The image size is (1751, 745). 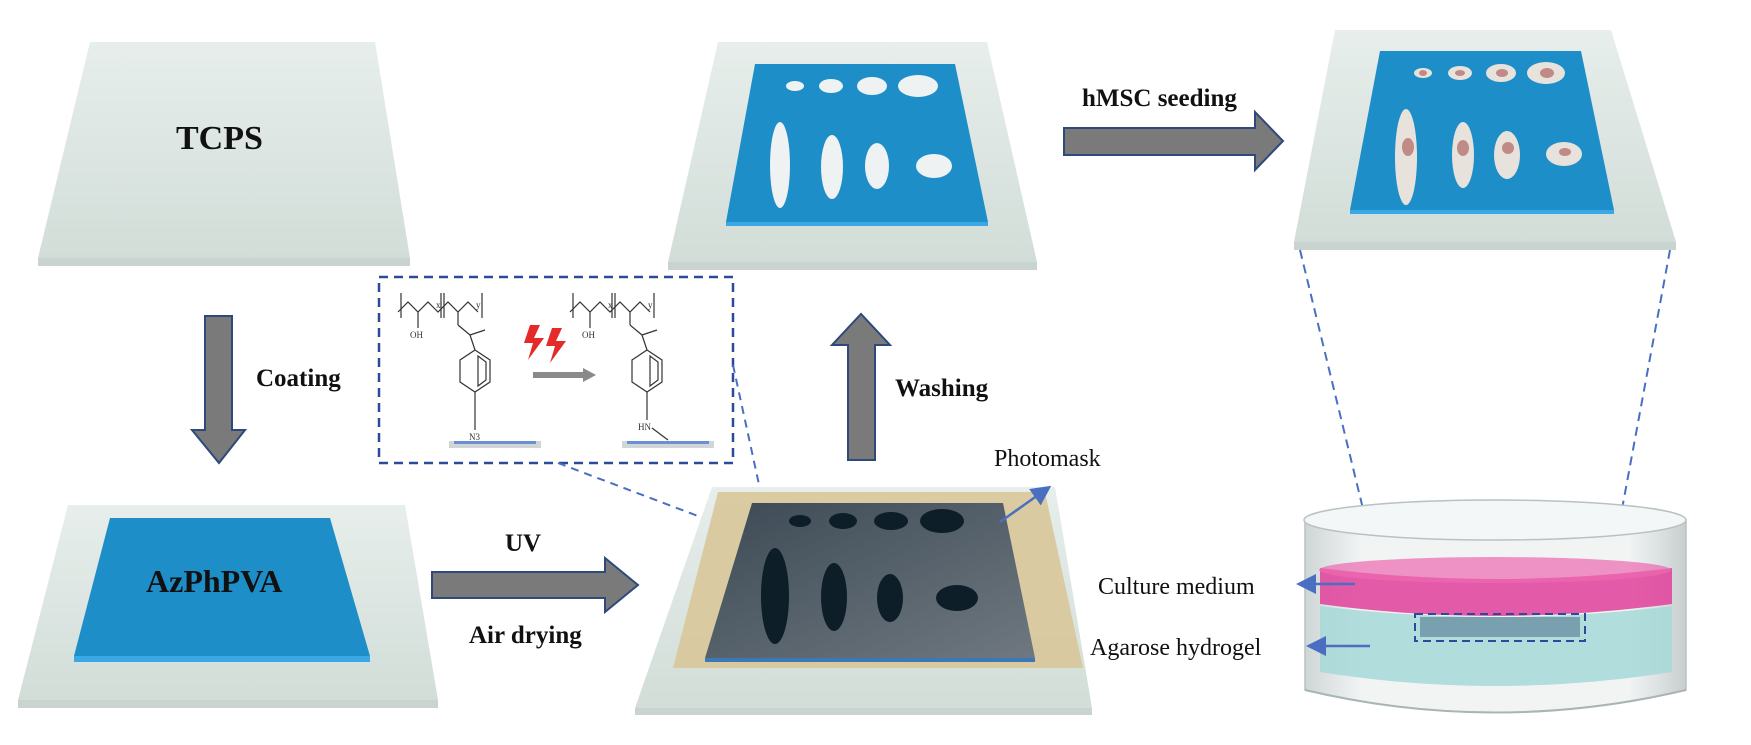 What do you see at coordinates (1047, 459) in the screenshot?
I see `photomask-label: Photomask` at bounding box center [1047, 459].